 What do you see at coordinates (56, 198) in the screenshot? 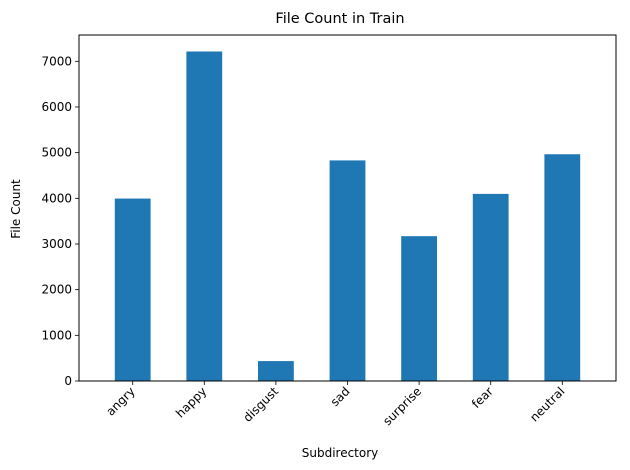
I see `y-tick-label-4000: 4000` at bounding box center [56, 198].